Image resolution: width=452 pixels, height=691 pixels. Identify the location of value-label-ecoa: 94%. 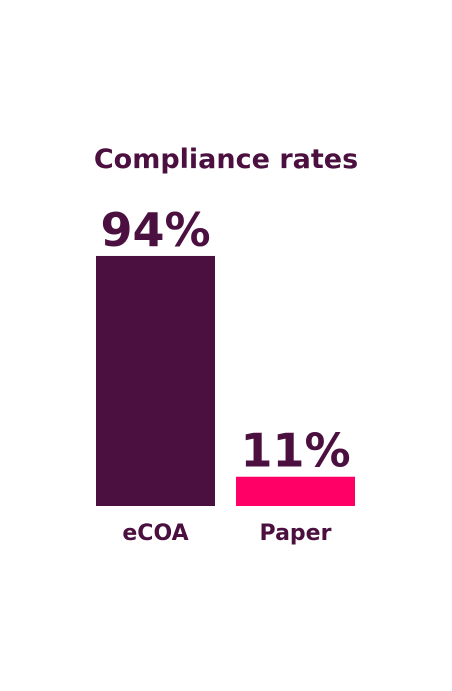
(155, 230).